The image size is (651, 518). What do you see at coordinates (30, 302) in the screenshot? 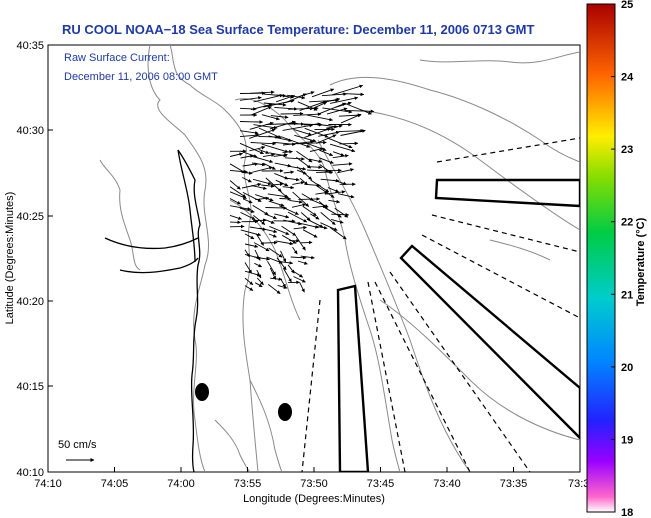
I see `y-tick-label: 40:20` at bounding box center [30, 302].